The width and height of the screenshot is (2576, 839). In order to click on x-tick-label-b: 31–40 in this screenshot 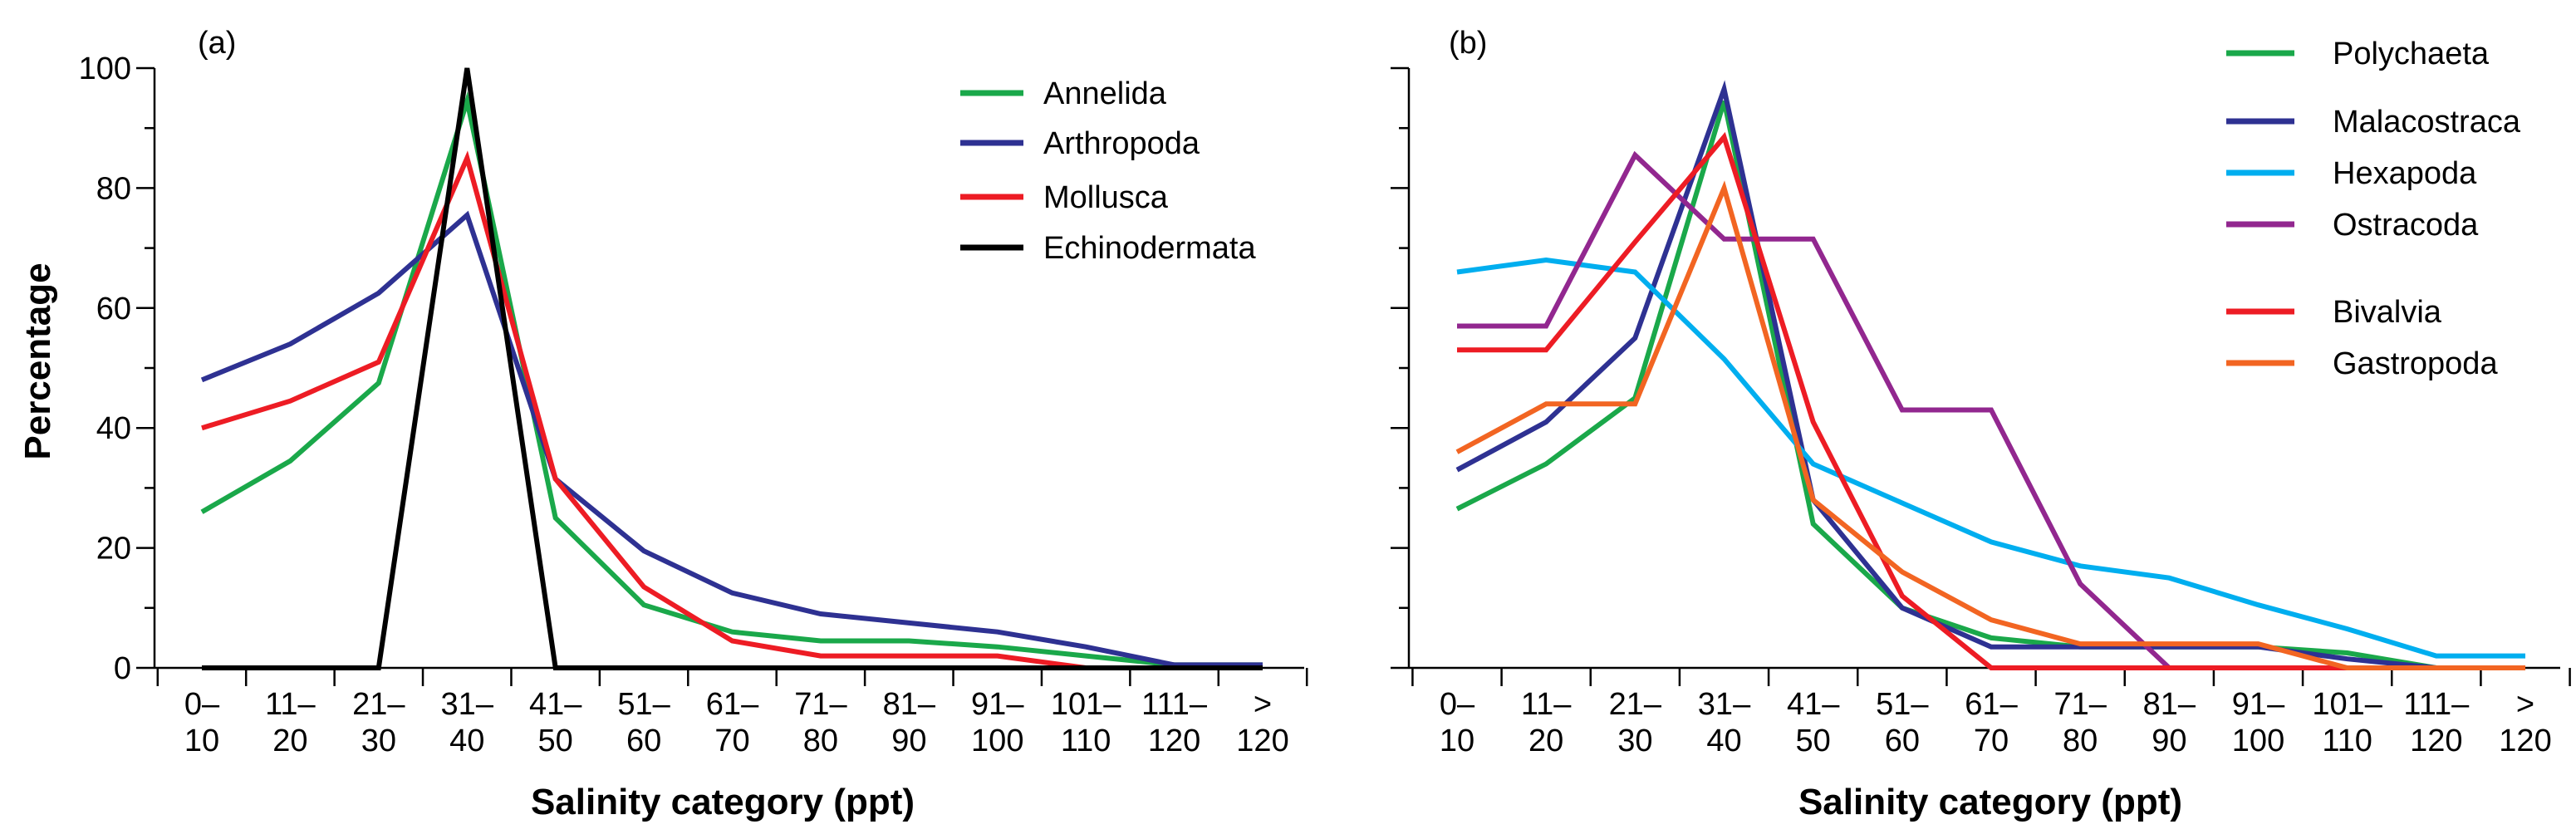, I will do `click(1724, 722)`.